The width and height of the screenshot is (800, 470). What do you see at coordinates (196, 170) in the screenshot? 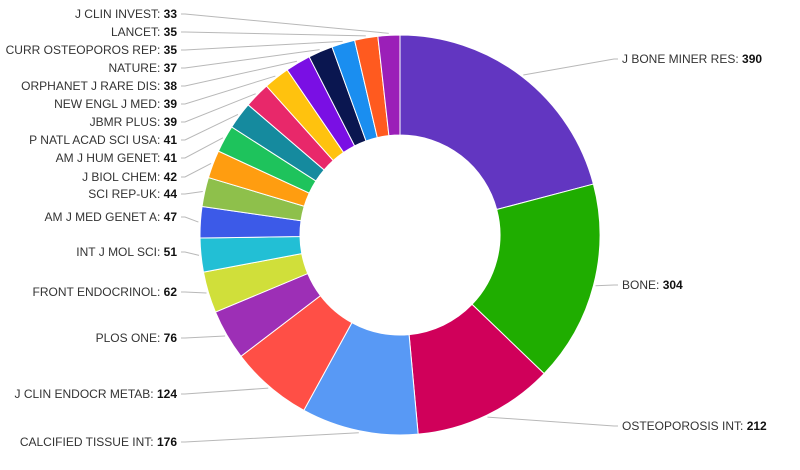
I see `leader-j-biol-chem` at bounding box center [196, 170].